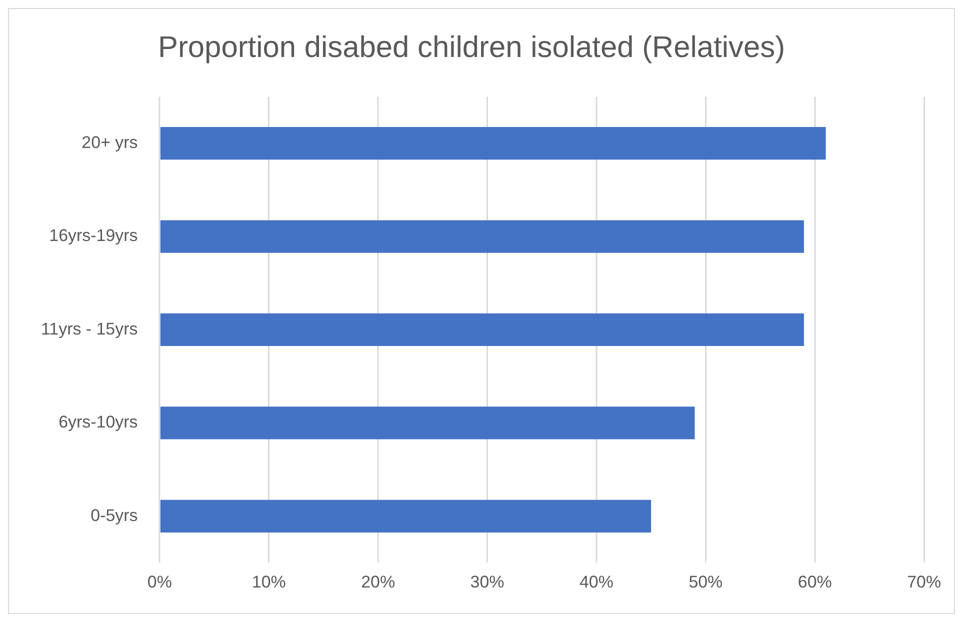 The width and height of the screenshot is (963, 622). What do you see at coordinates (597, 582) in the screenshot?
I see `x-tick-label: 40%` at bounding box center [597, 582].